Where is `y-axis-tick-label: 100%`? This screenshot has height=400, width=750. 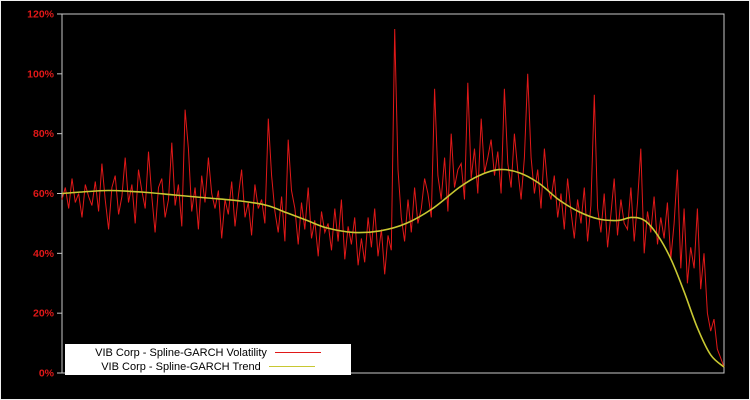 y-axis-tick-label: 100% is located at coordinates (41, 74).